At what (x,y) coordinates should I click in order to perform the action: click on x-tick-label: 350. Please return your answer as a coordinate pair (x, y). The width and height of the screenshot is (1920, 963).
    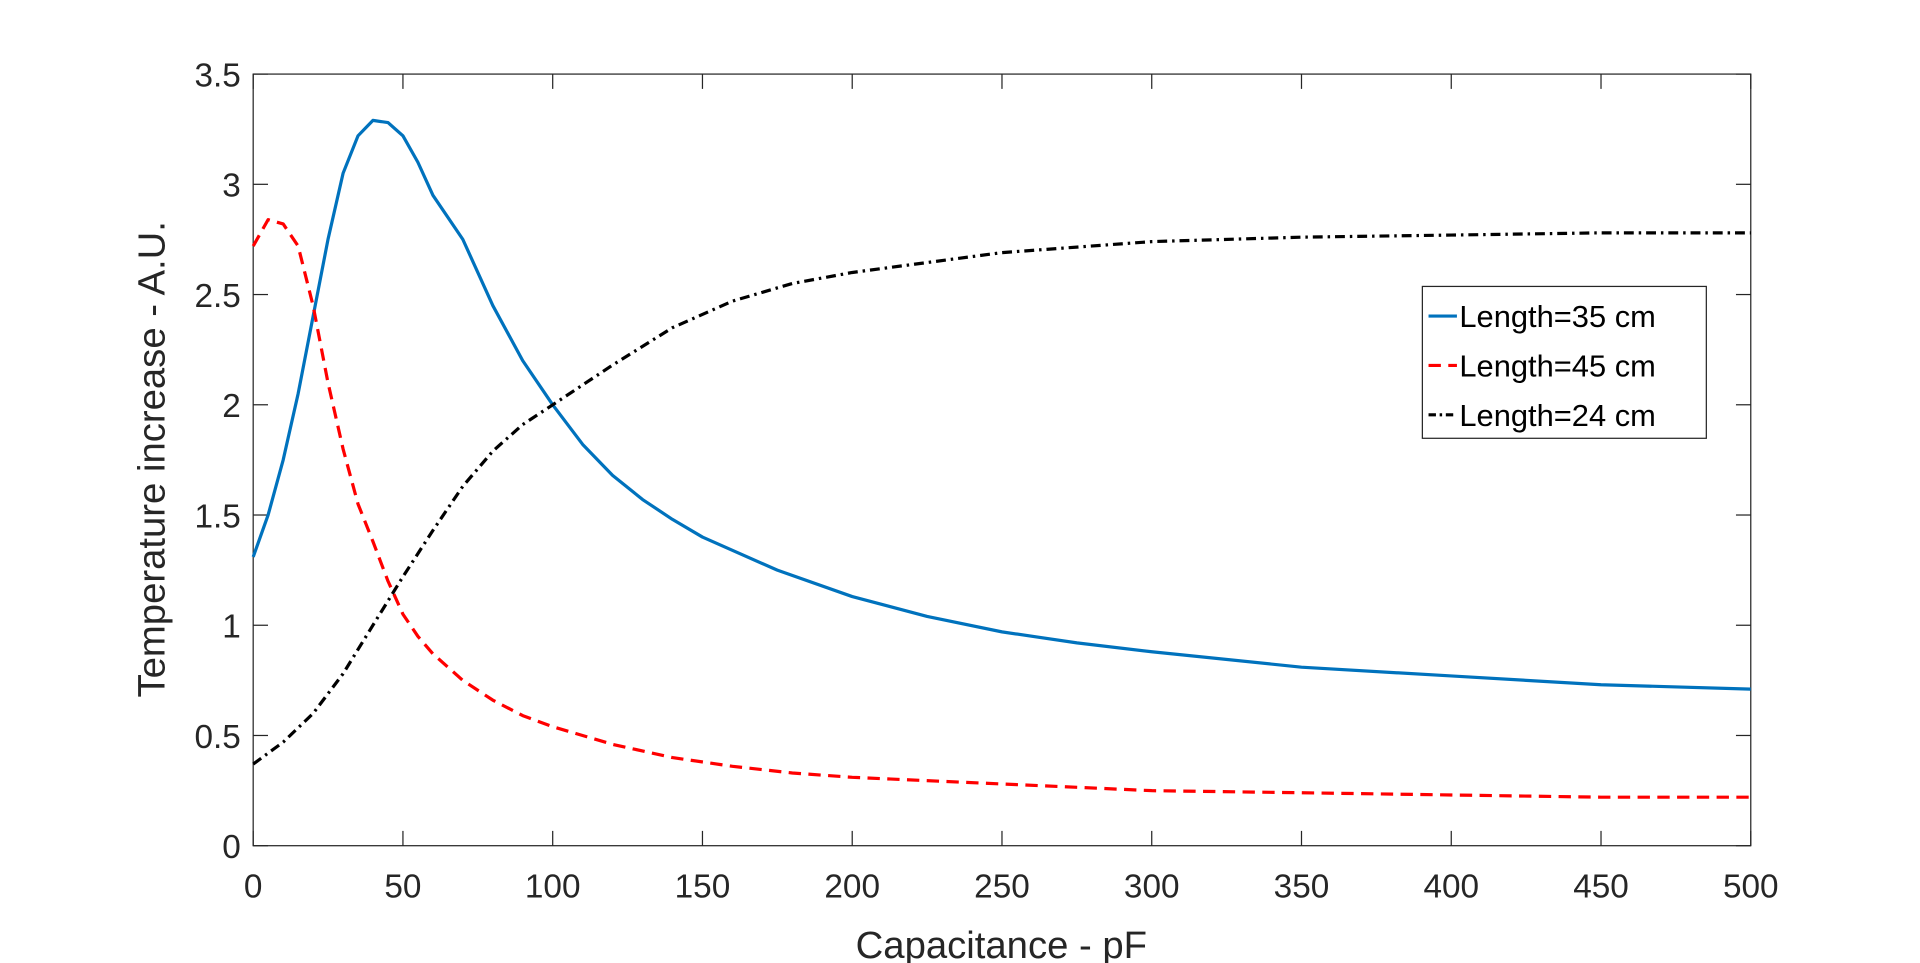
    Looking at the image, I should click on (1302, 887).